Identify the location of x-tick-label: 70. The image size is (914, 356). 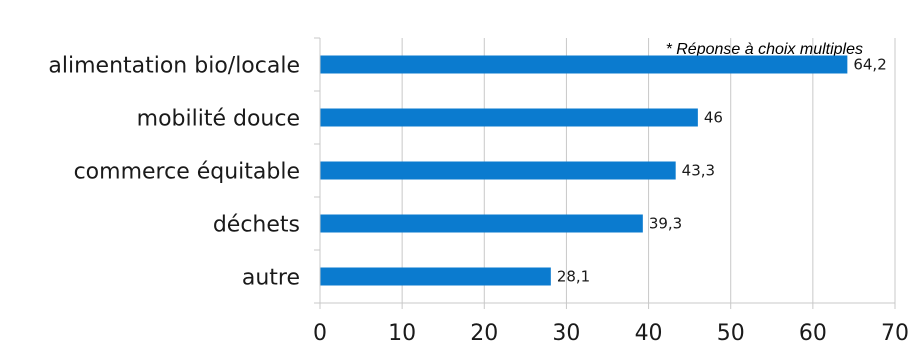
(895, 333).